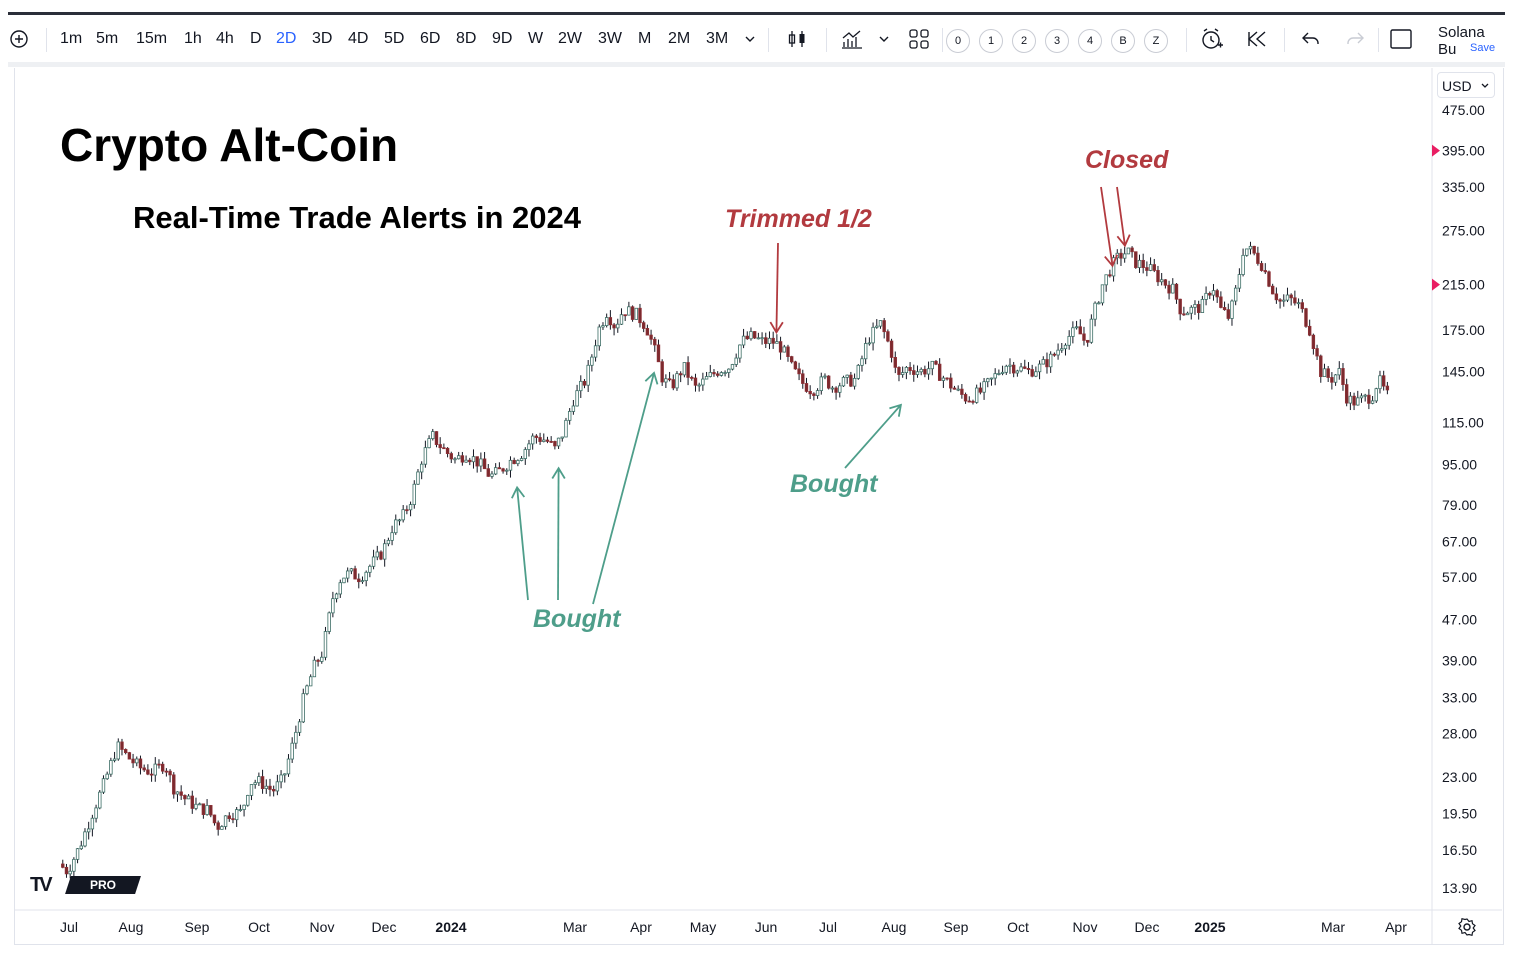  What do you see at coordinates (1401, 39) in the screenshot?
I see `fullscreen-icon` at bounding box center [1401, 39].